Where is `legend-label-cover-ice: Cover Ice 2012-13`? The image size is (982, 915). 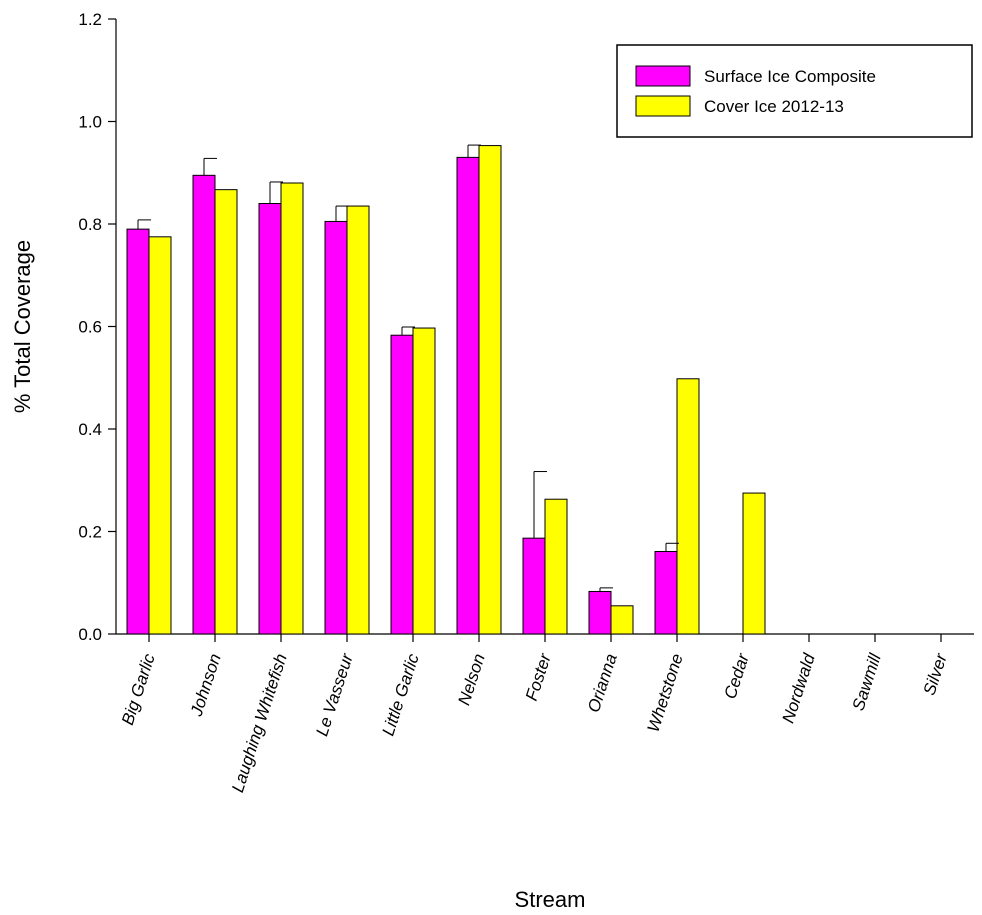 legend-label-cover-ice: Cover Ice 2012-13 is located at coordinates (774, 106).